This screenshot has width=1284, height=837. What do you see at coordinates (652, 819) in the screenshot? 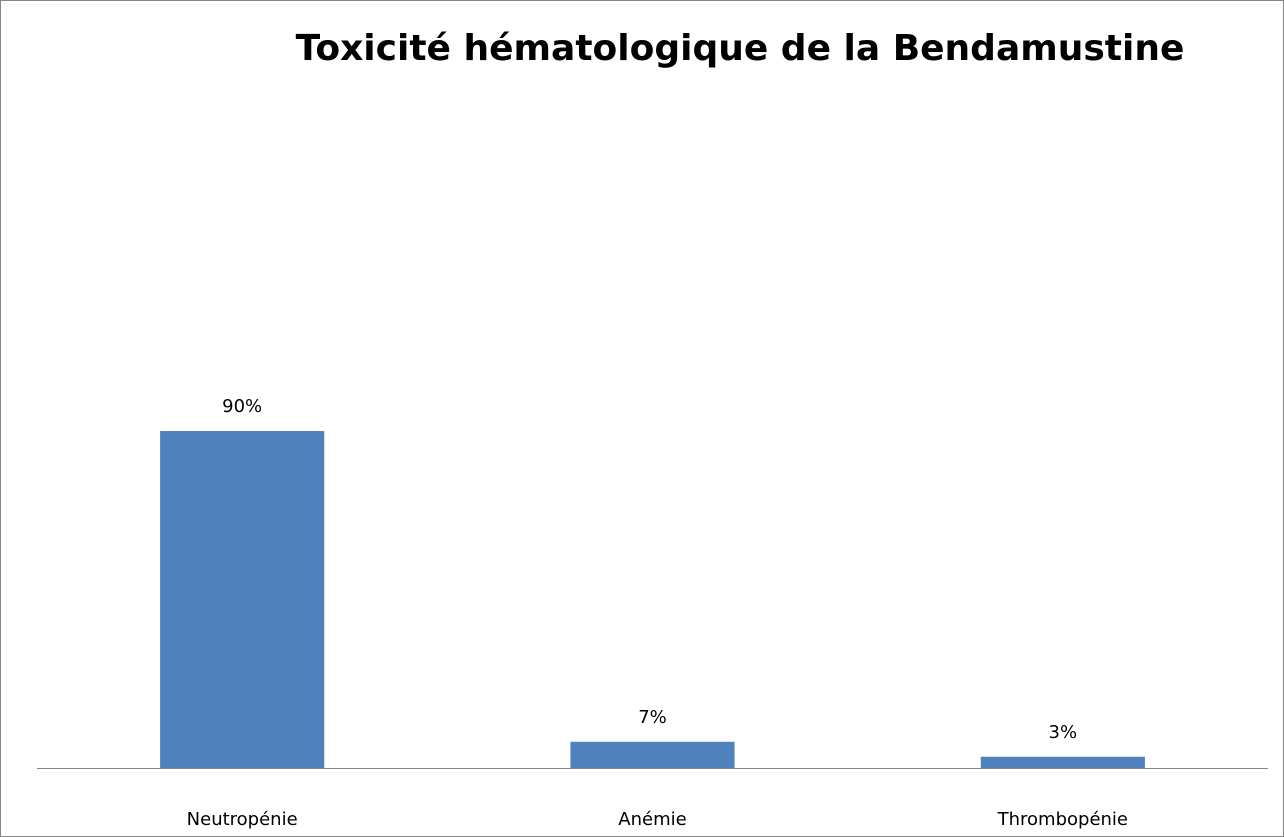
I see `x-tick-label: Anémie` at bounding box center [652, 819].